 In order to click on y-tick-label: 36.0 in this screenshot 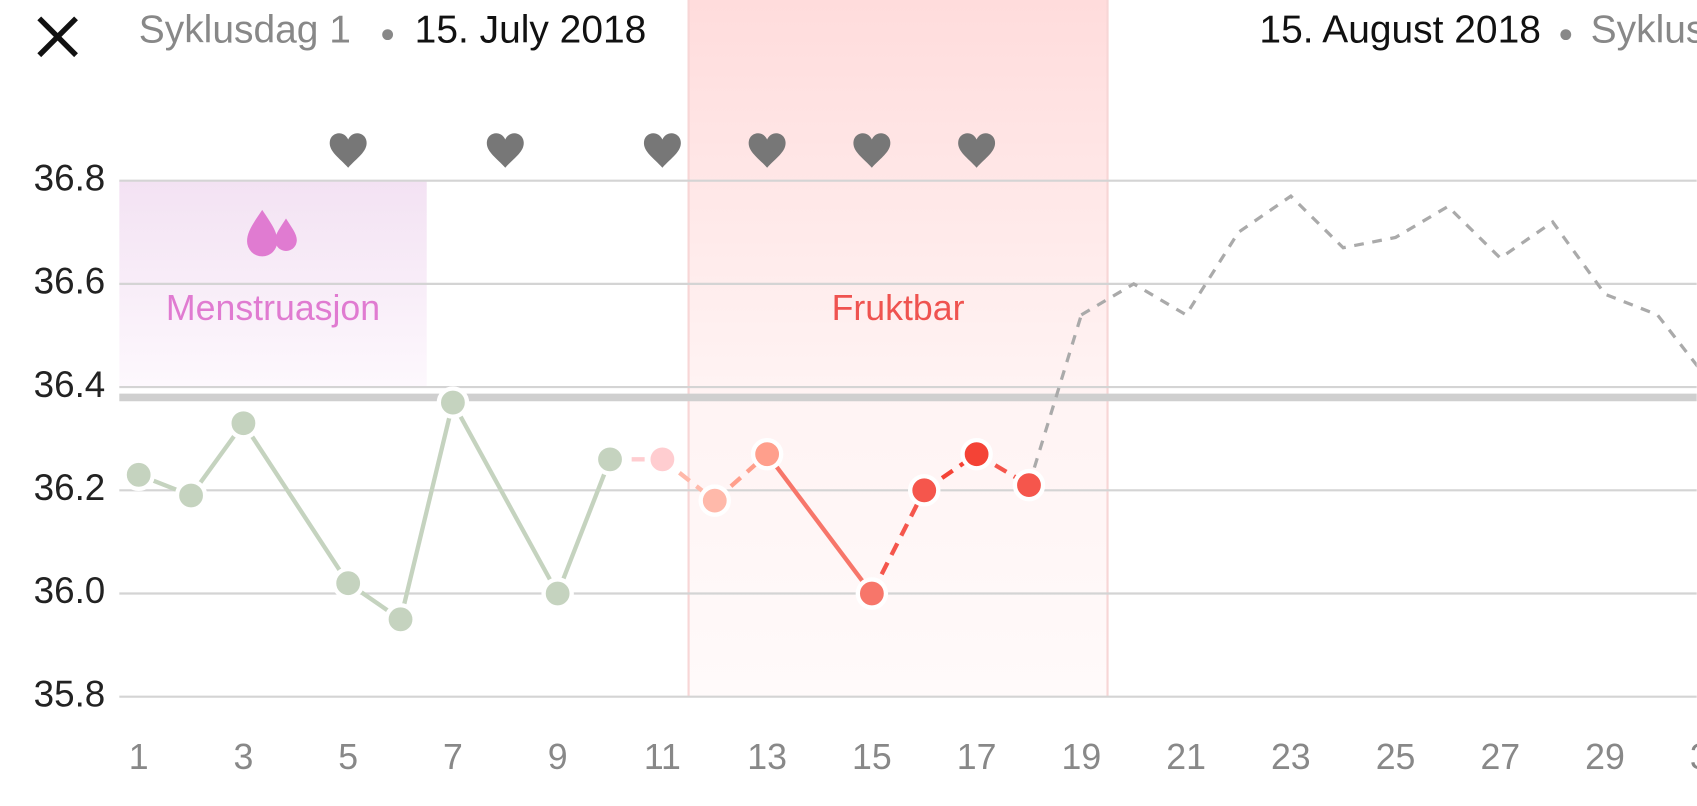, I will do `click(70, 590)`.